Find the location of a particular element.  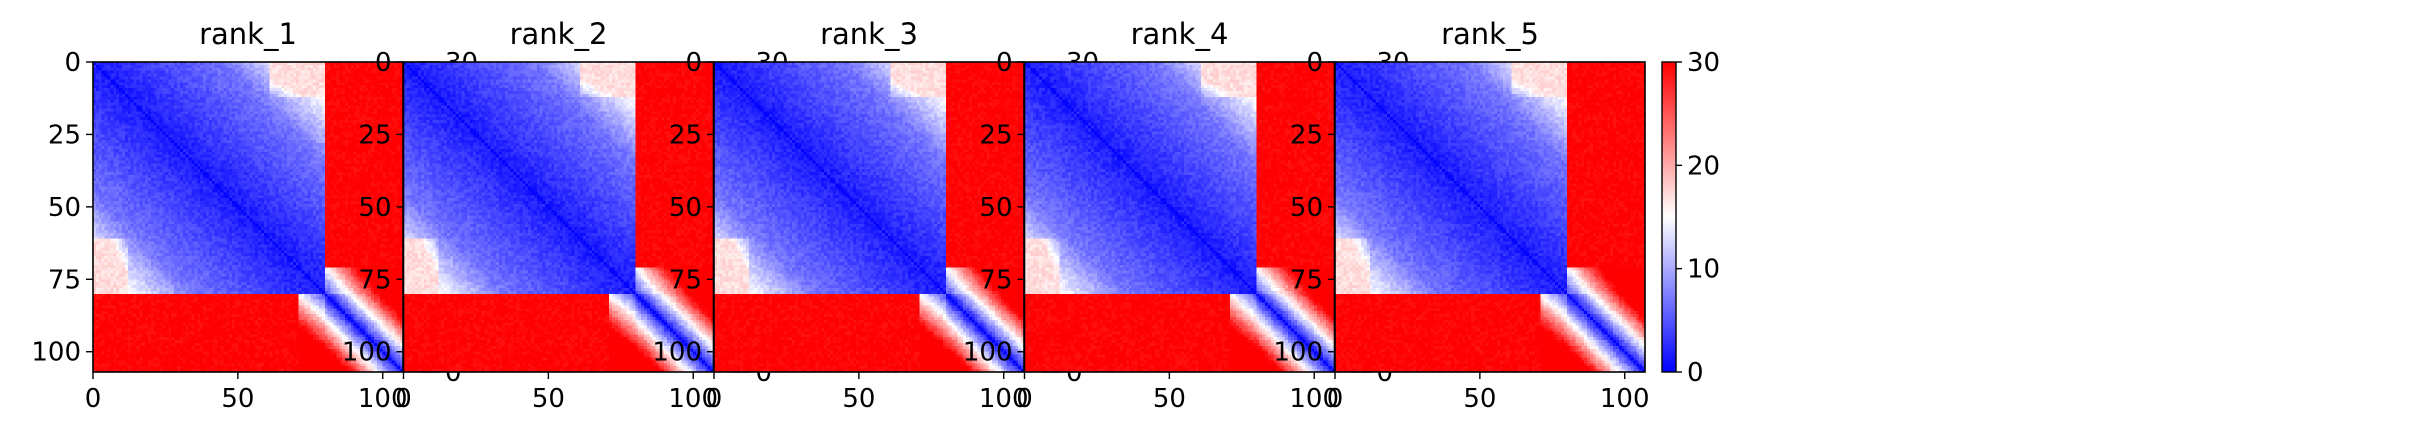

panel-title: rank_2 is located at coordinates (559, 34).